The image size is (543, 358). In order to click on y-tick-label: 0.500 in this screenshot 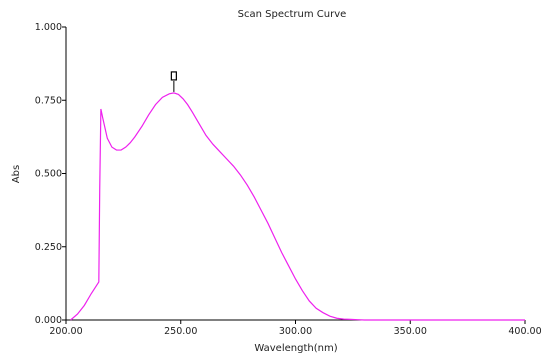, I will do `click(48, 174)`.